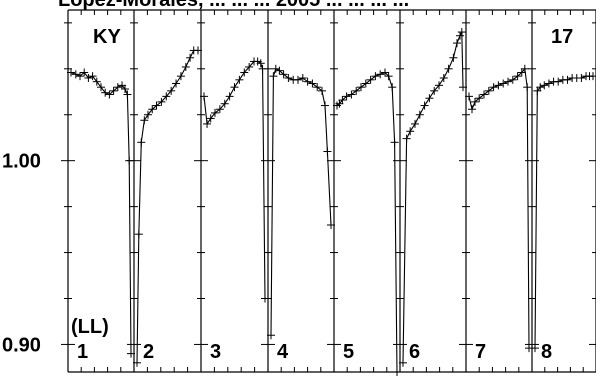 The height and width of the screenshot is (377, 596). Describe the element at coordinates (499, 213) in the screenshot. I see `panel-7: 7` at that location.